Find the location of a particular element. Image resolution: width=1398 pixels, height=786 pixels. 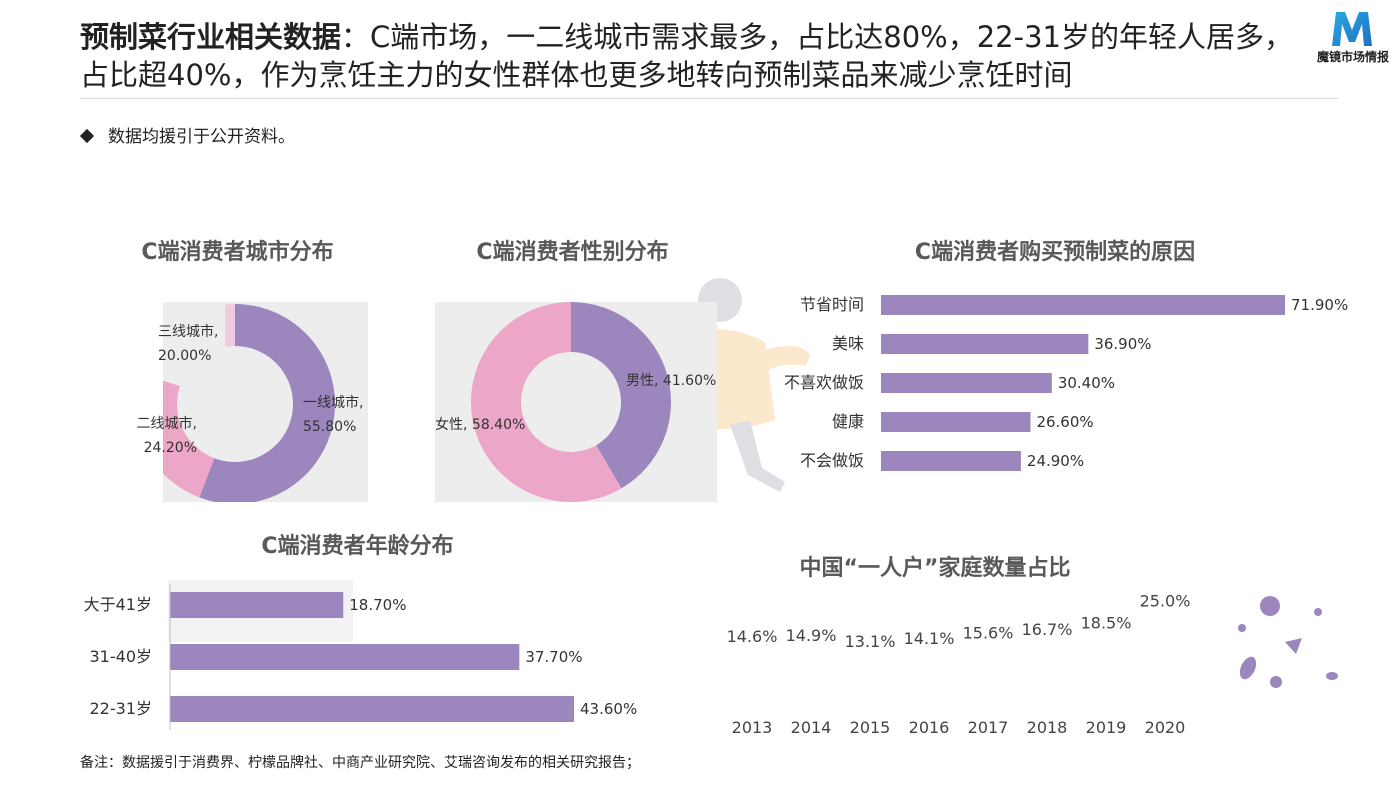

household-year-tick: 2019 is located at coordinates (1106, 727).